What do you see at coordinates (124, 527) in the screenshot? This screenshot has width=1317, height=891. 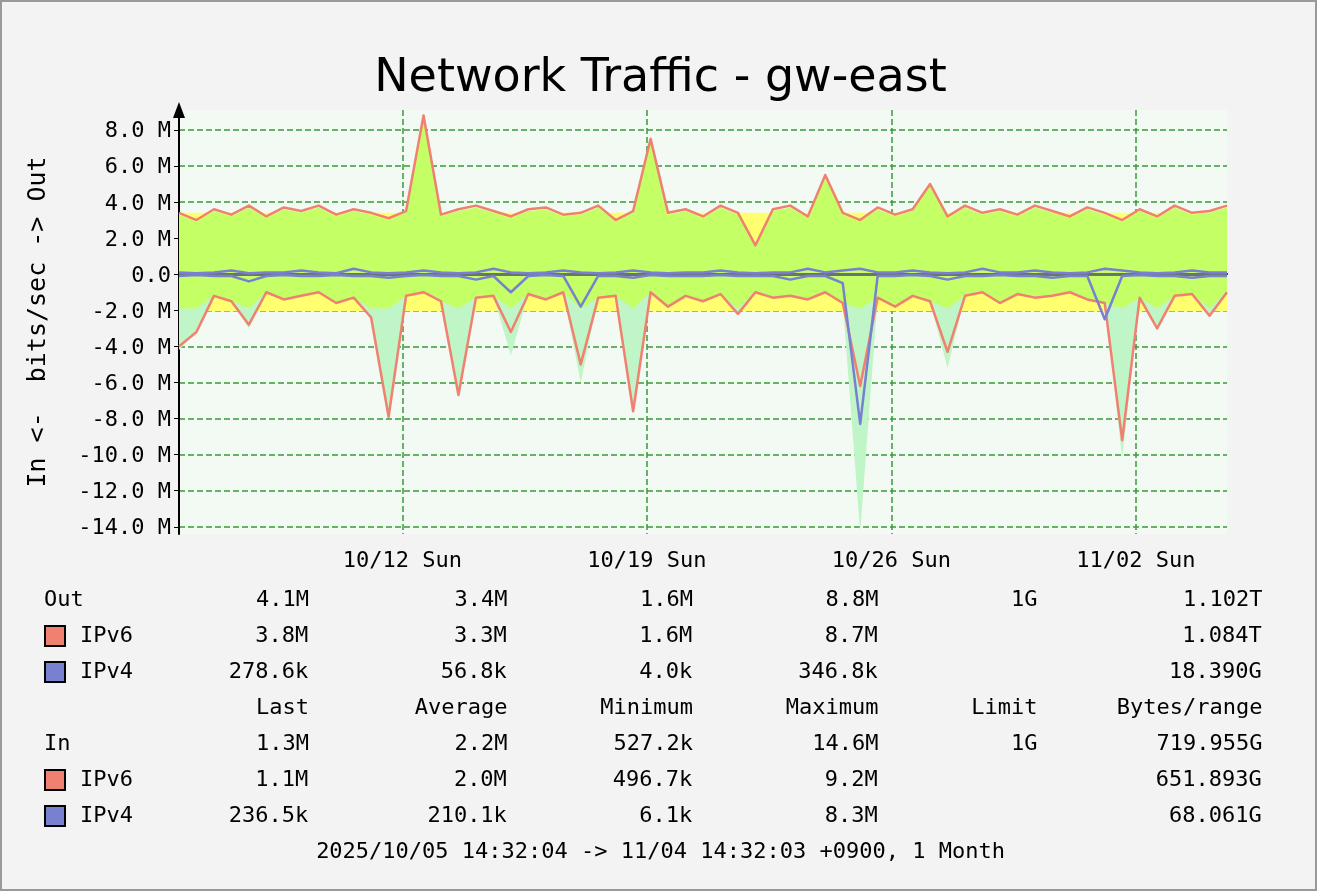 I see `y-tick-label: -14.0 M` at bounding box center [124, 527].